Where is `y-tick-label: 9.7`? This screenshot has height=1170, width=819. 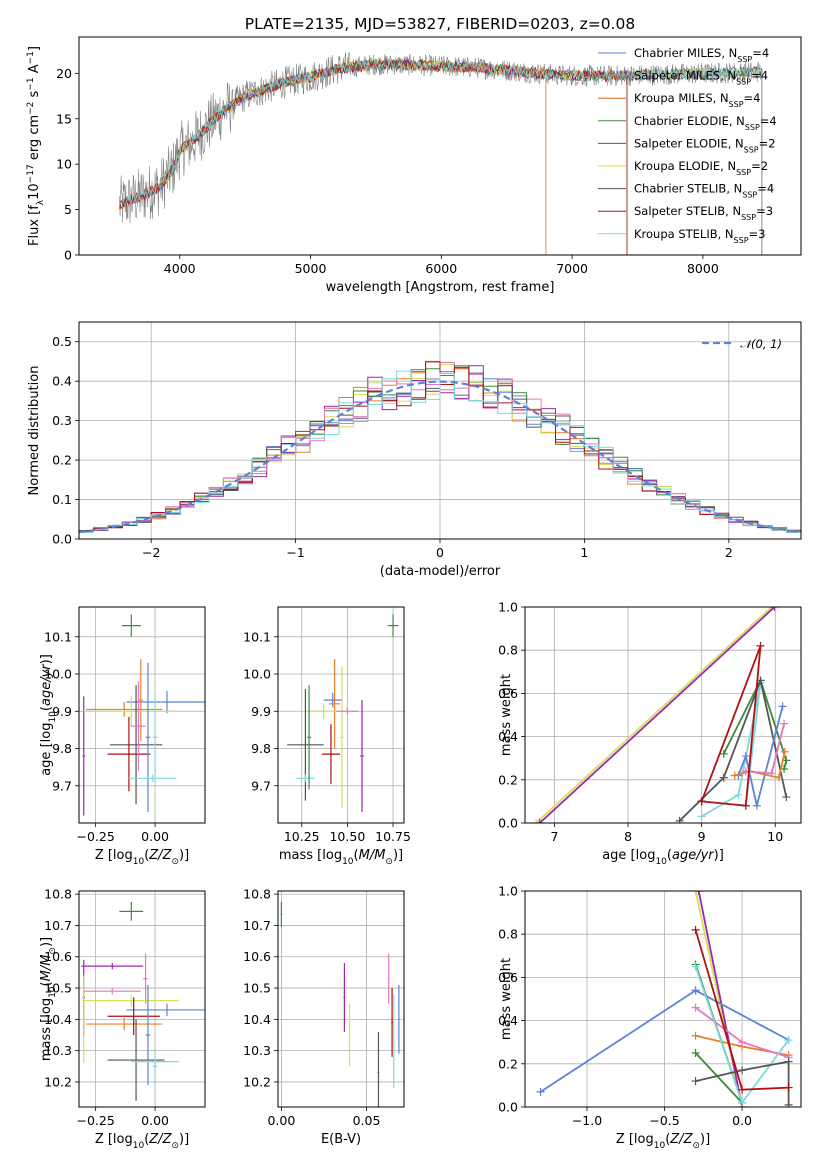
y-tick-label: 9.7 is located at coordinates (261, 785).